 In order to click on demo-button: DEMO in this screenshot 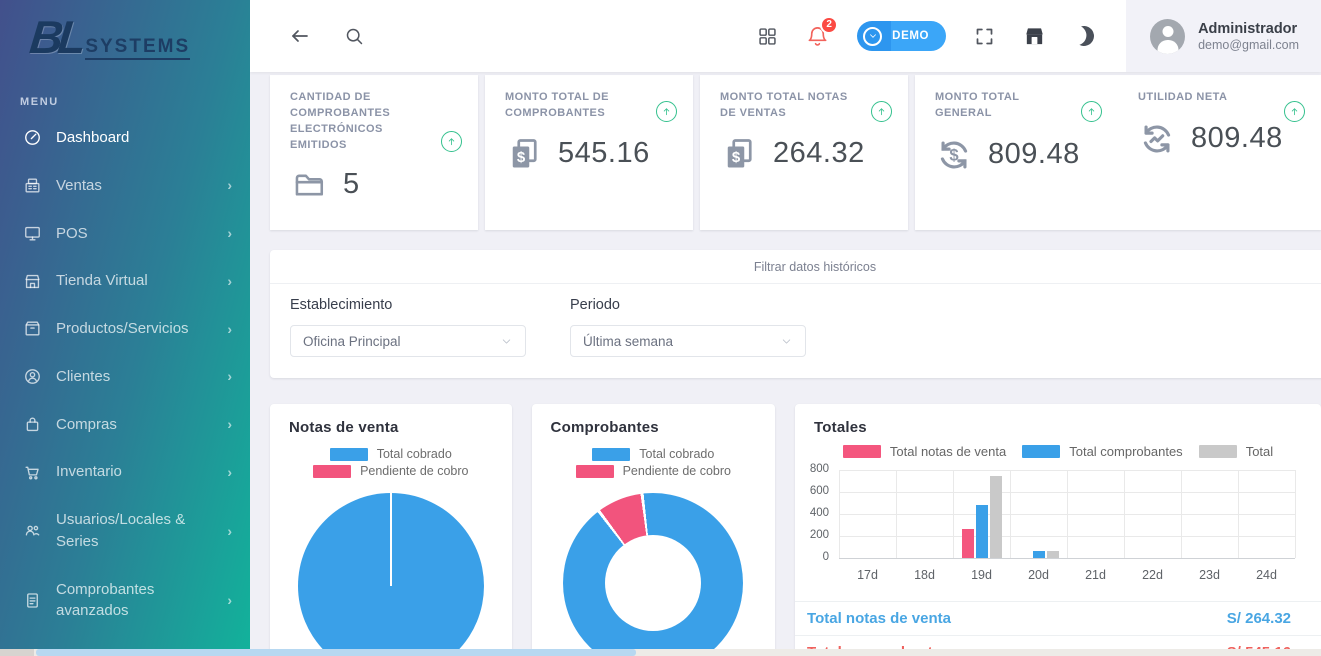, I will do `click(902, 36)`.